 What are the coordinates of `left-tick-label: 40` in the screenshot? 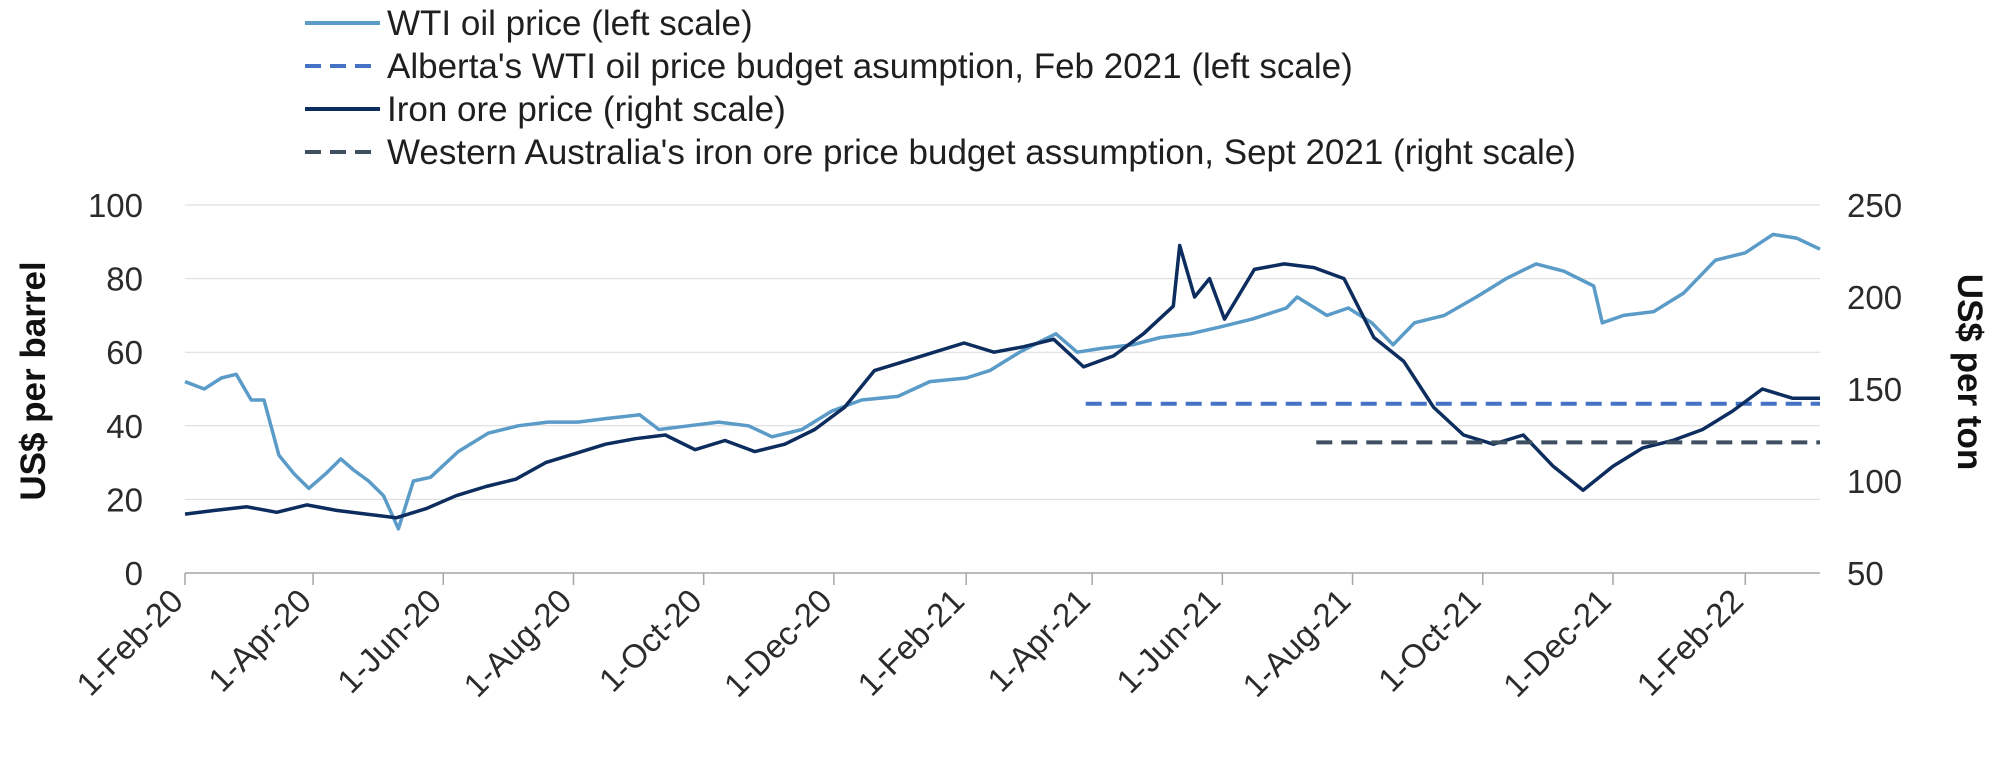 It's located at (124, 426).